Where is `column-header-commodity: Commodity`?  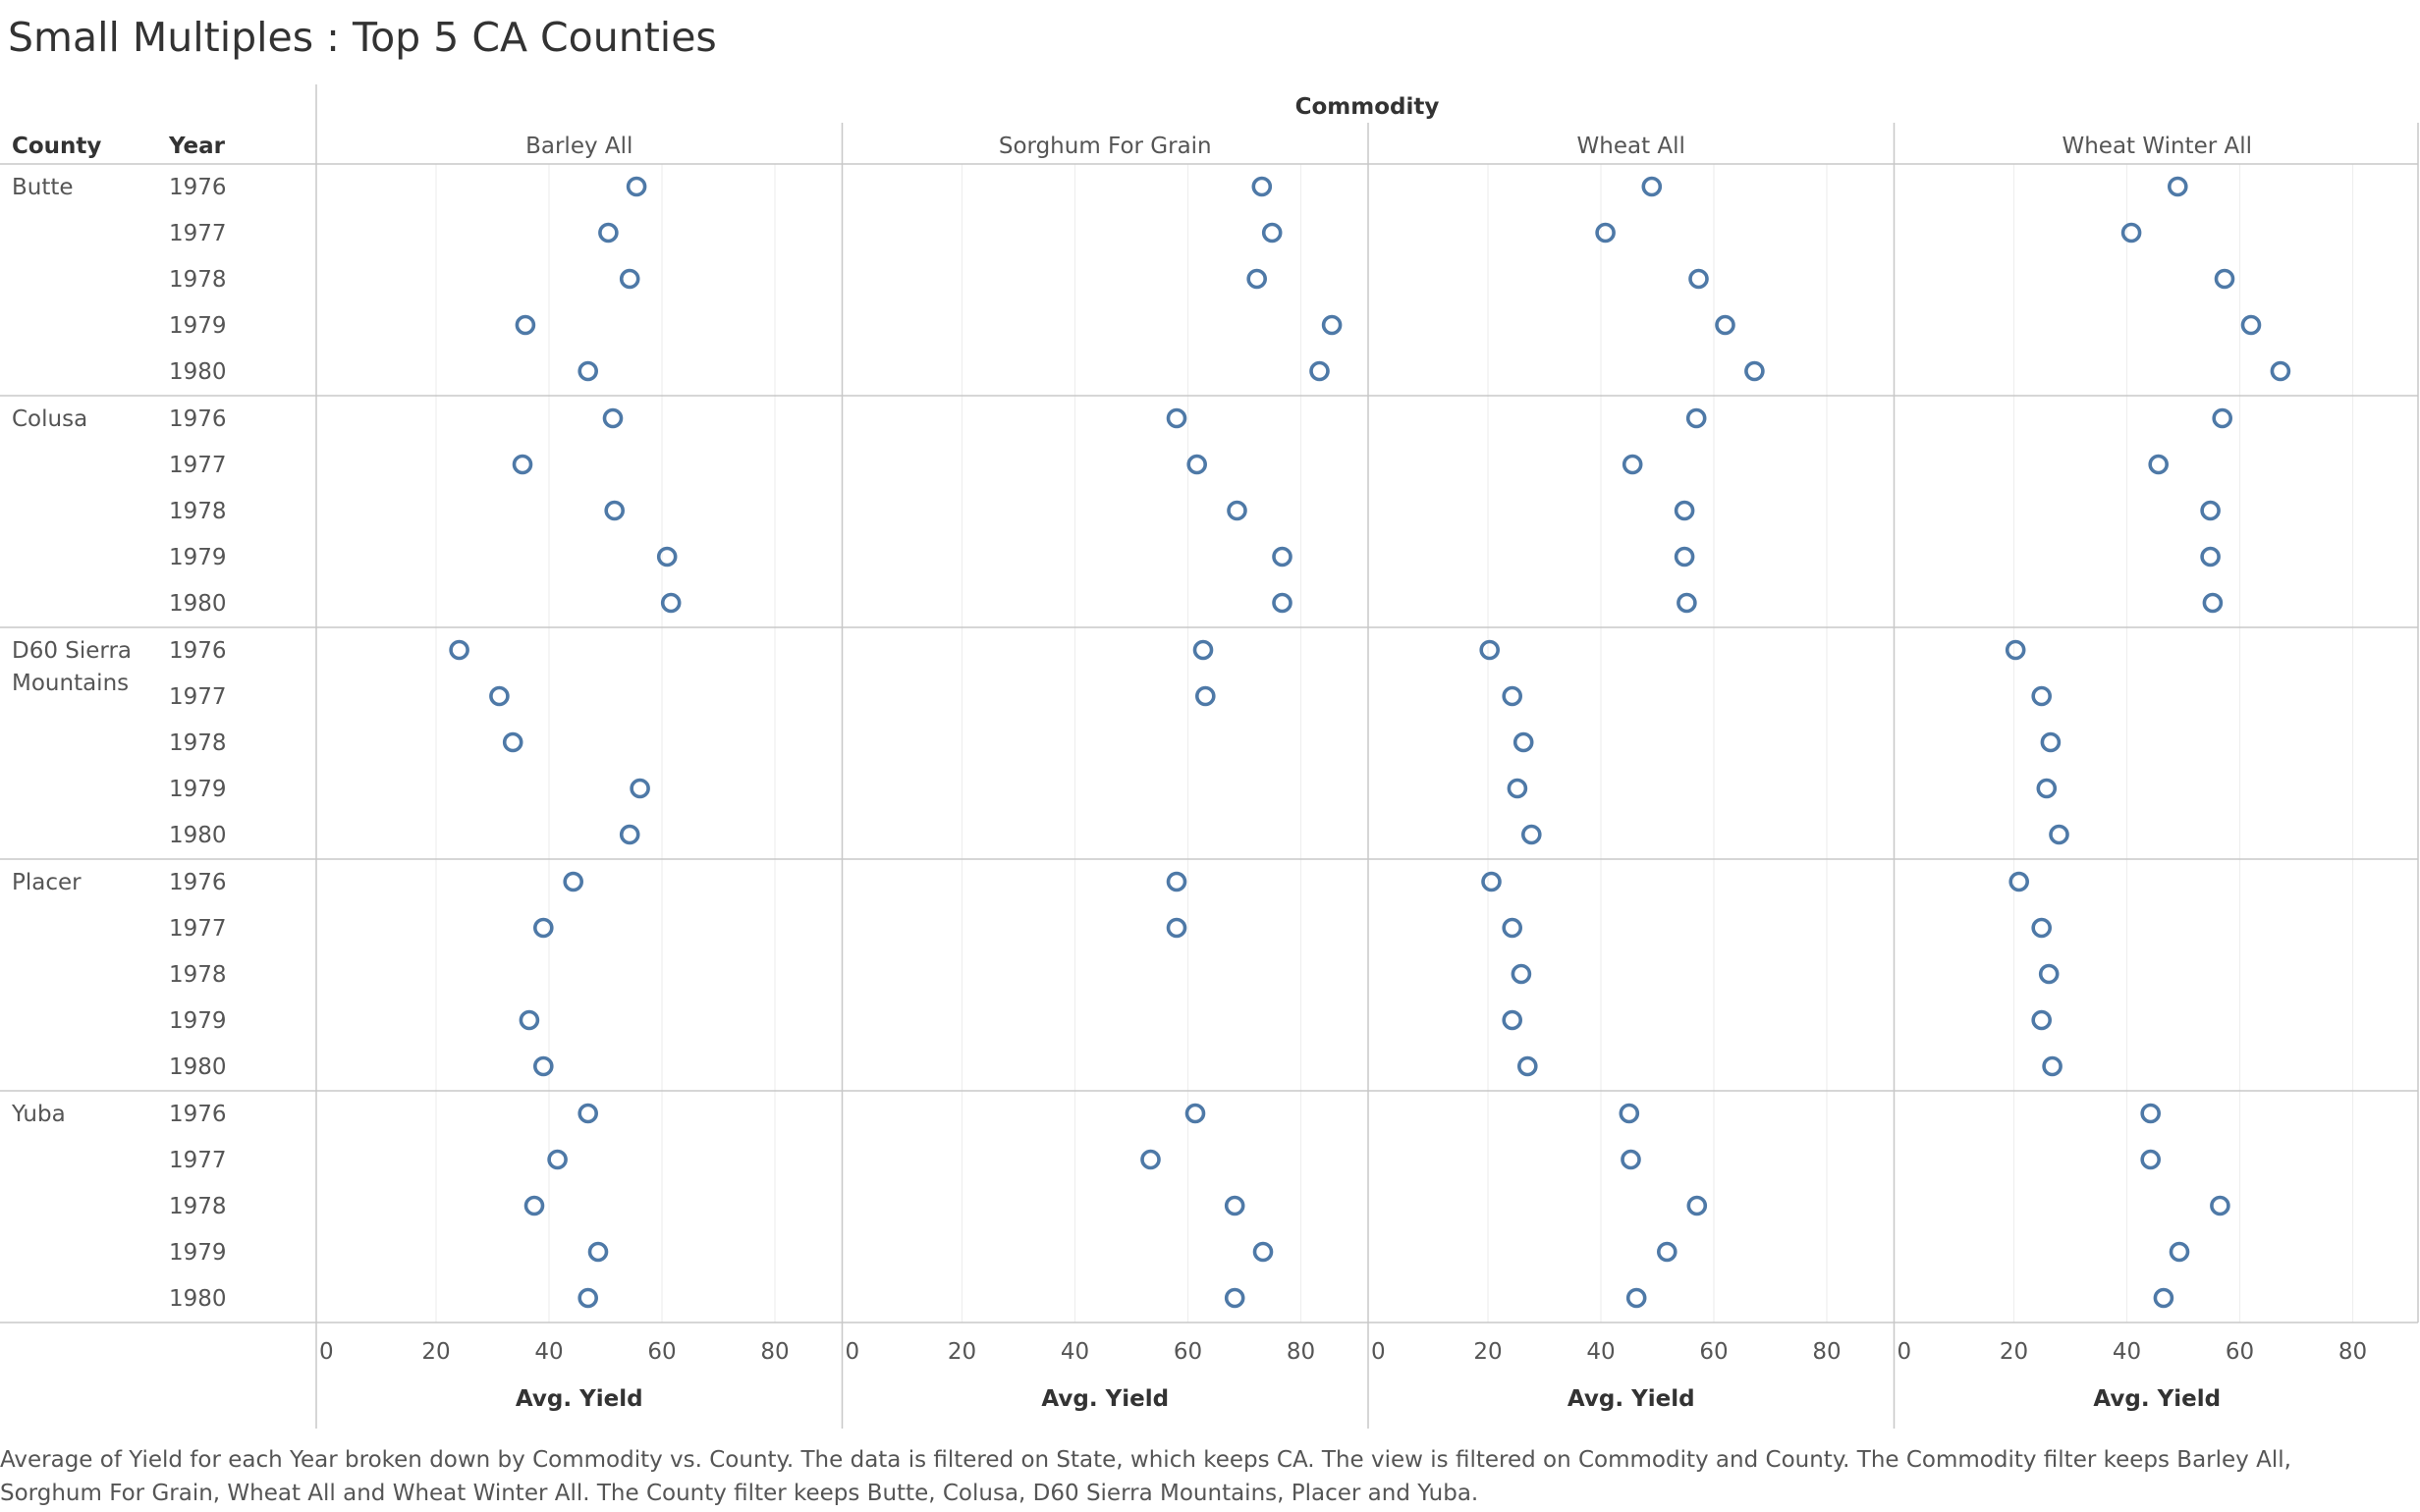 column-header-commodity: Commodity is located at coordinates (1367, 107).